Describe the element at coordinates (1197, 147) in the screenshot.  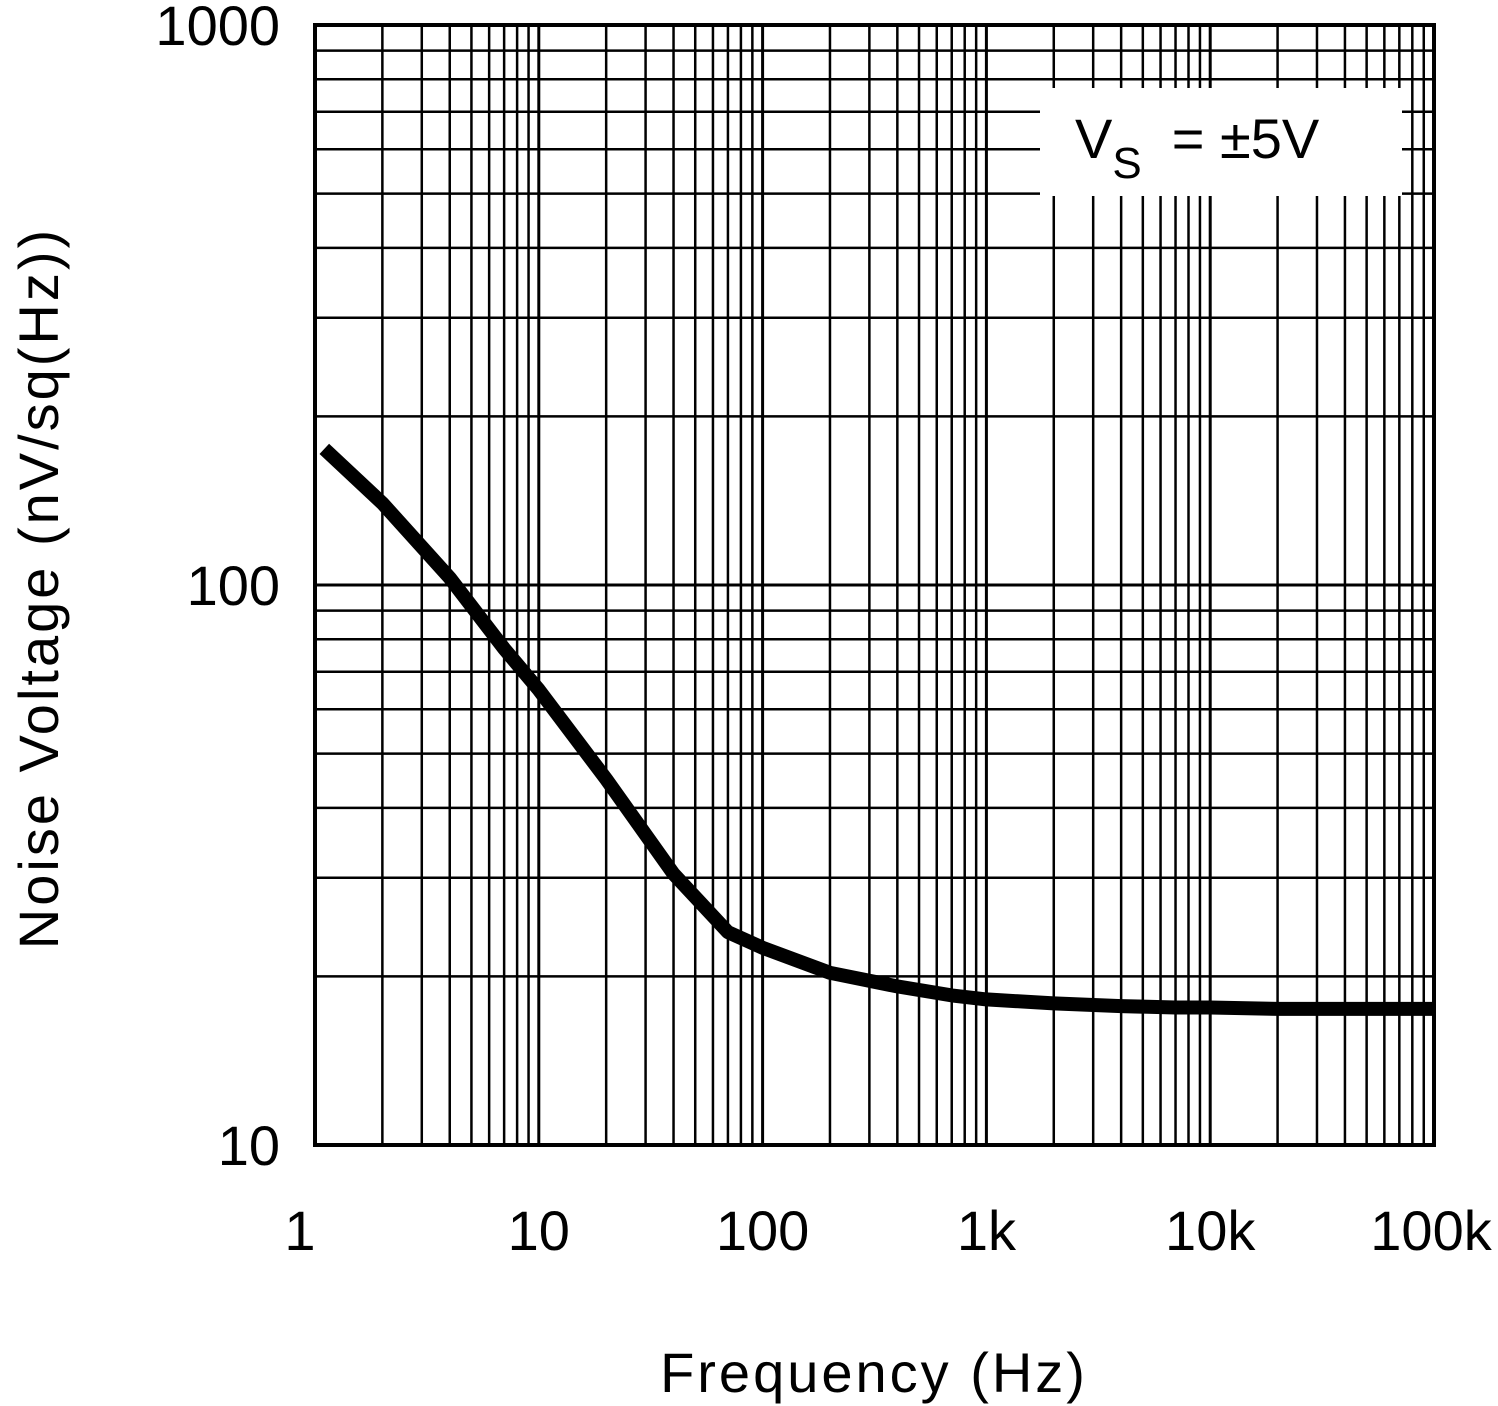
I see `supply-voltage-annotation: VS = ±5V` at that location.